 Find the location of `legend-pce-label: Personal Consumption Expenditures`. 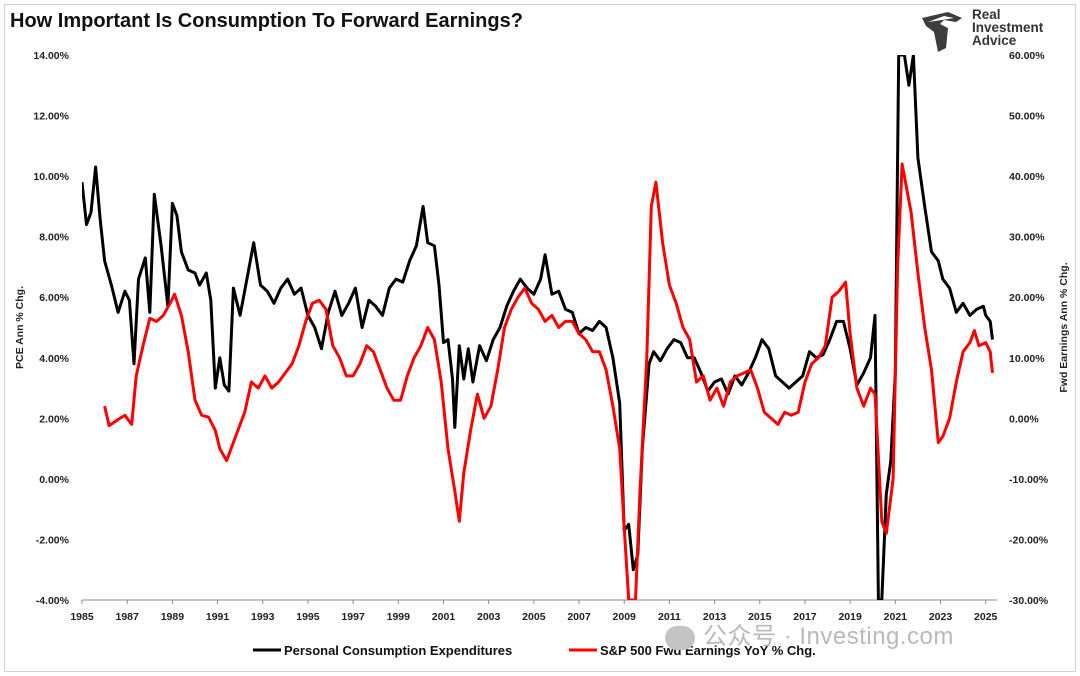

legend-pce-label: Personal Consumption Expenditures is located at coordinates (398, 650).